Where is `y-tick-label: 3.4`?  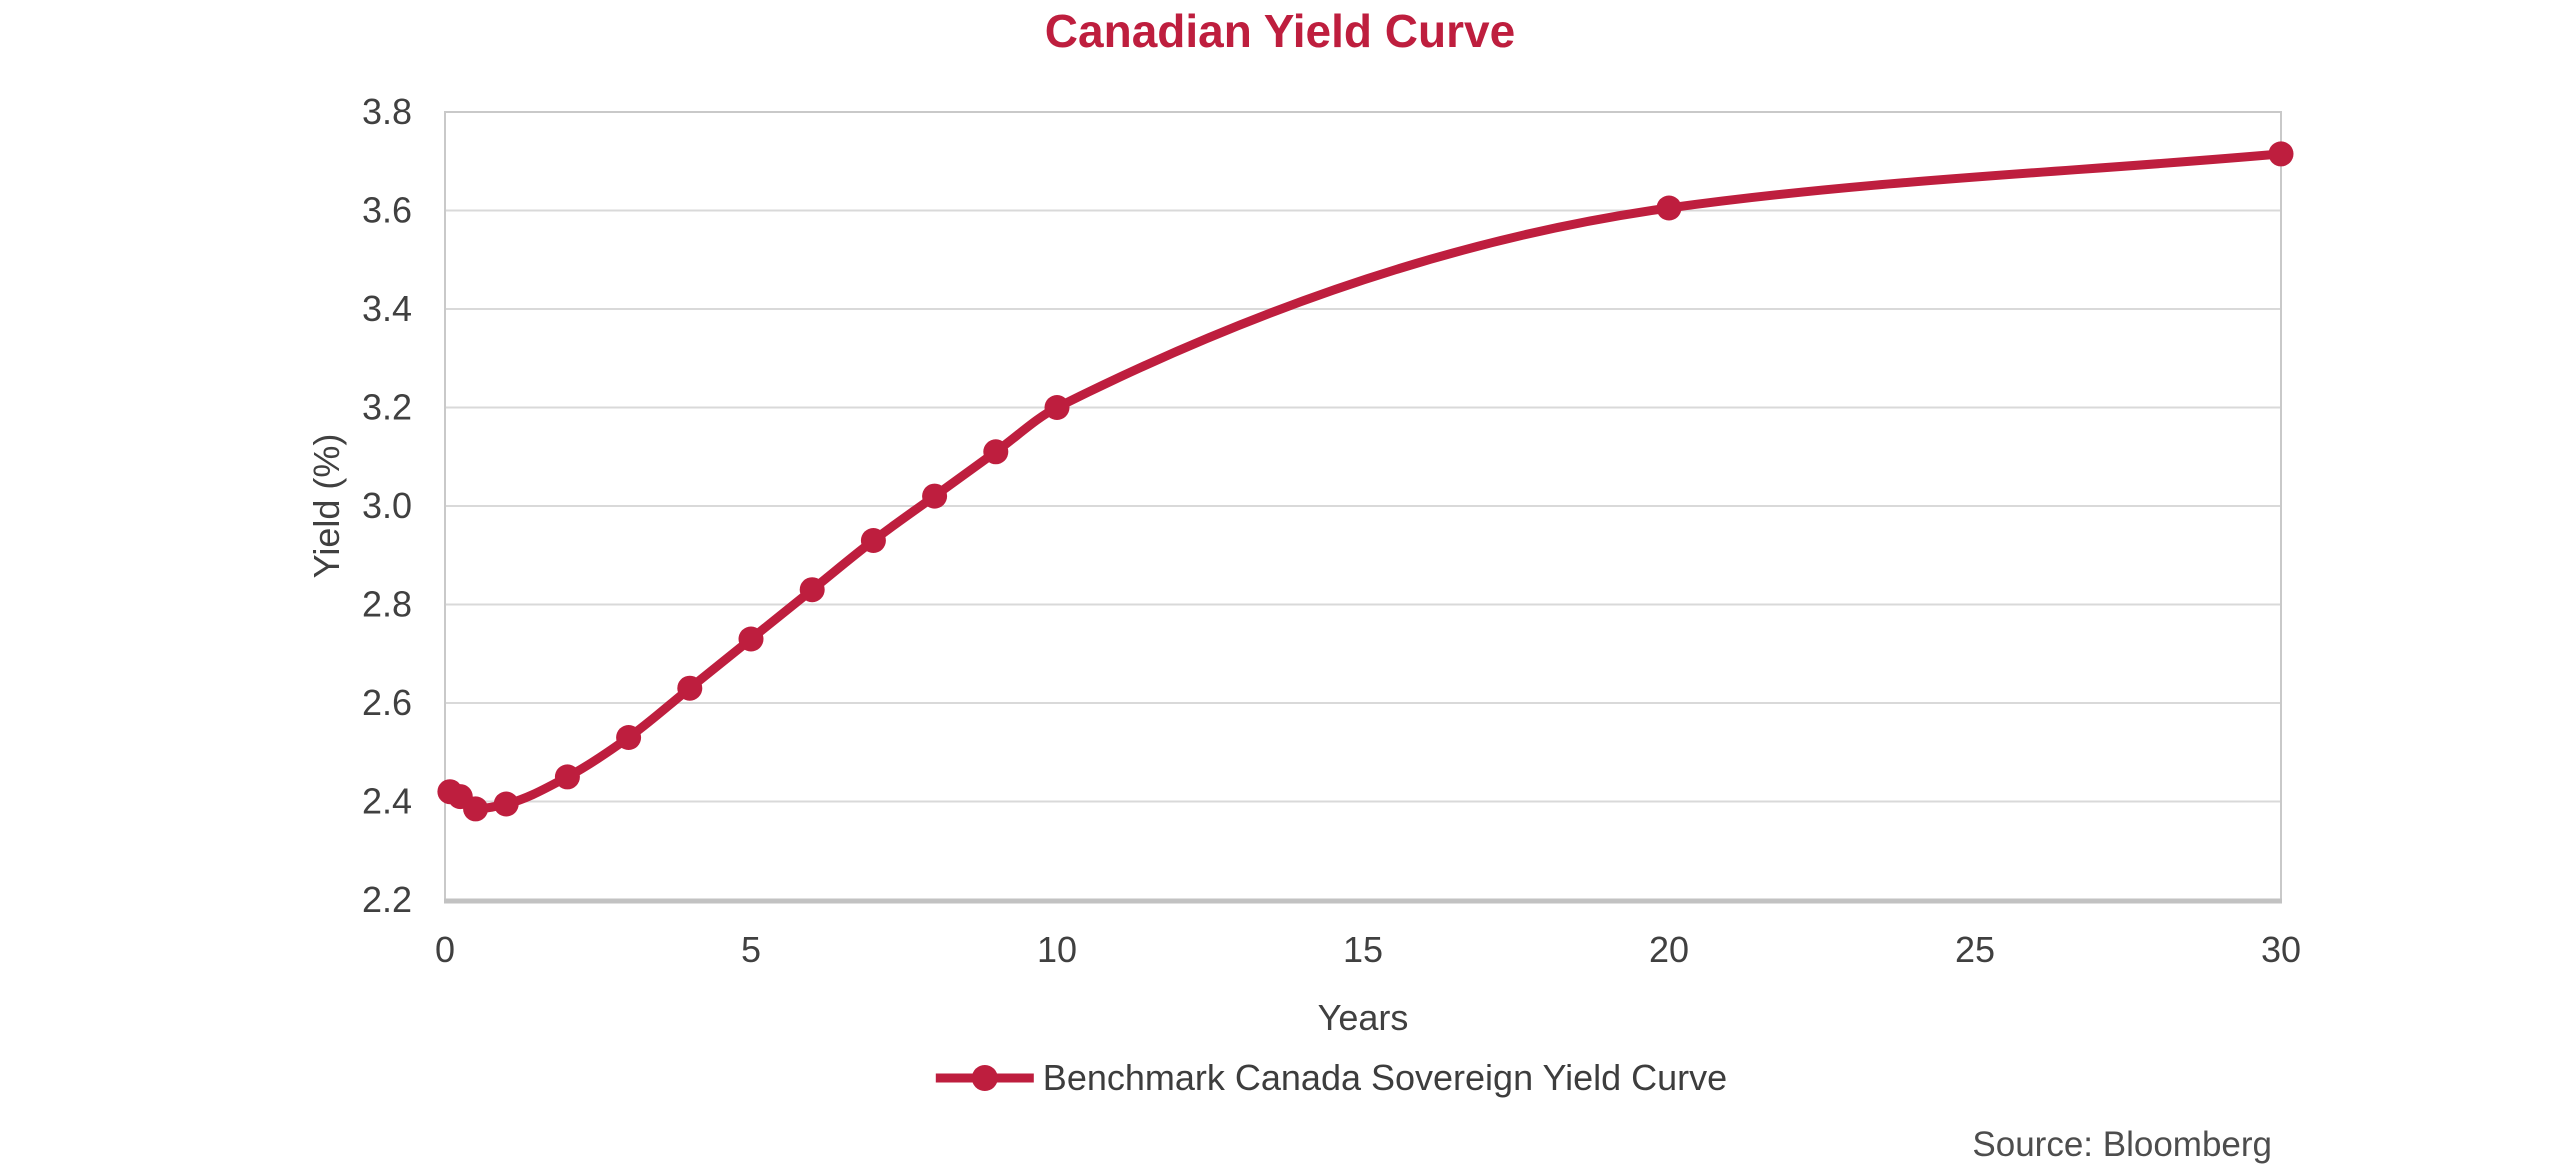
y-tick-label: 3.4 is located at coordinates (387, 308).